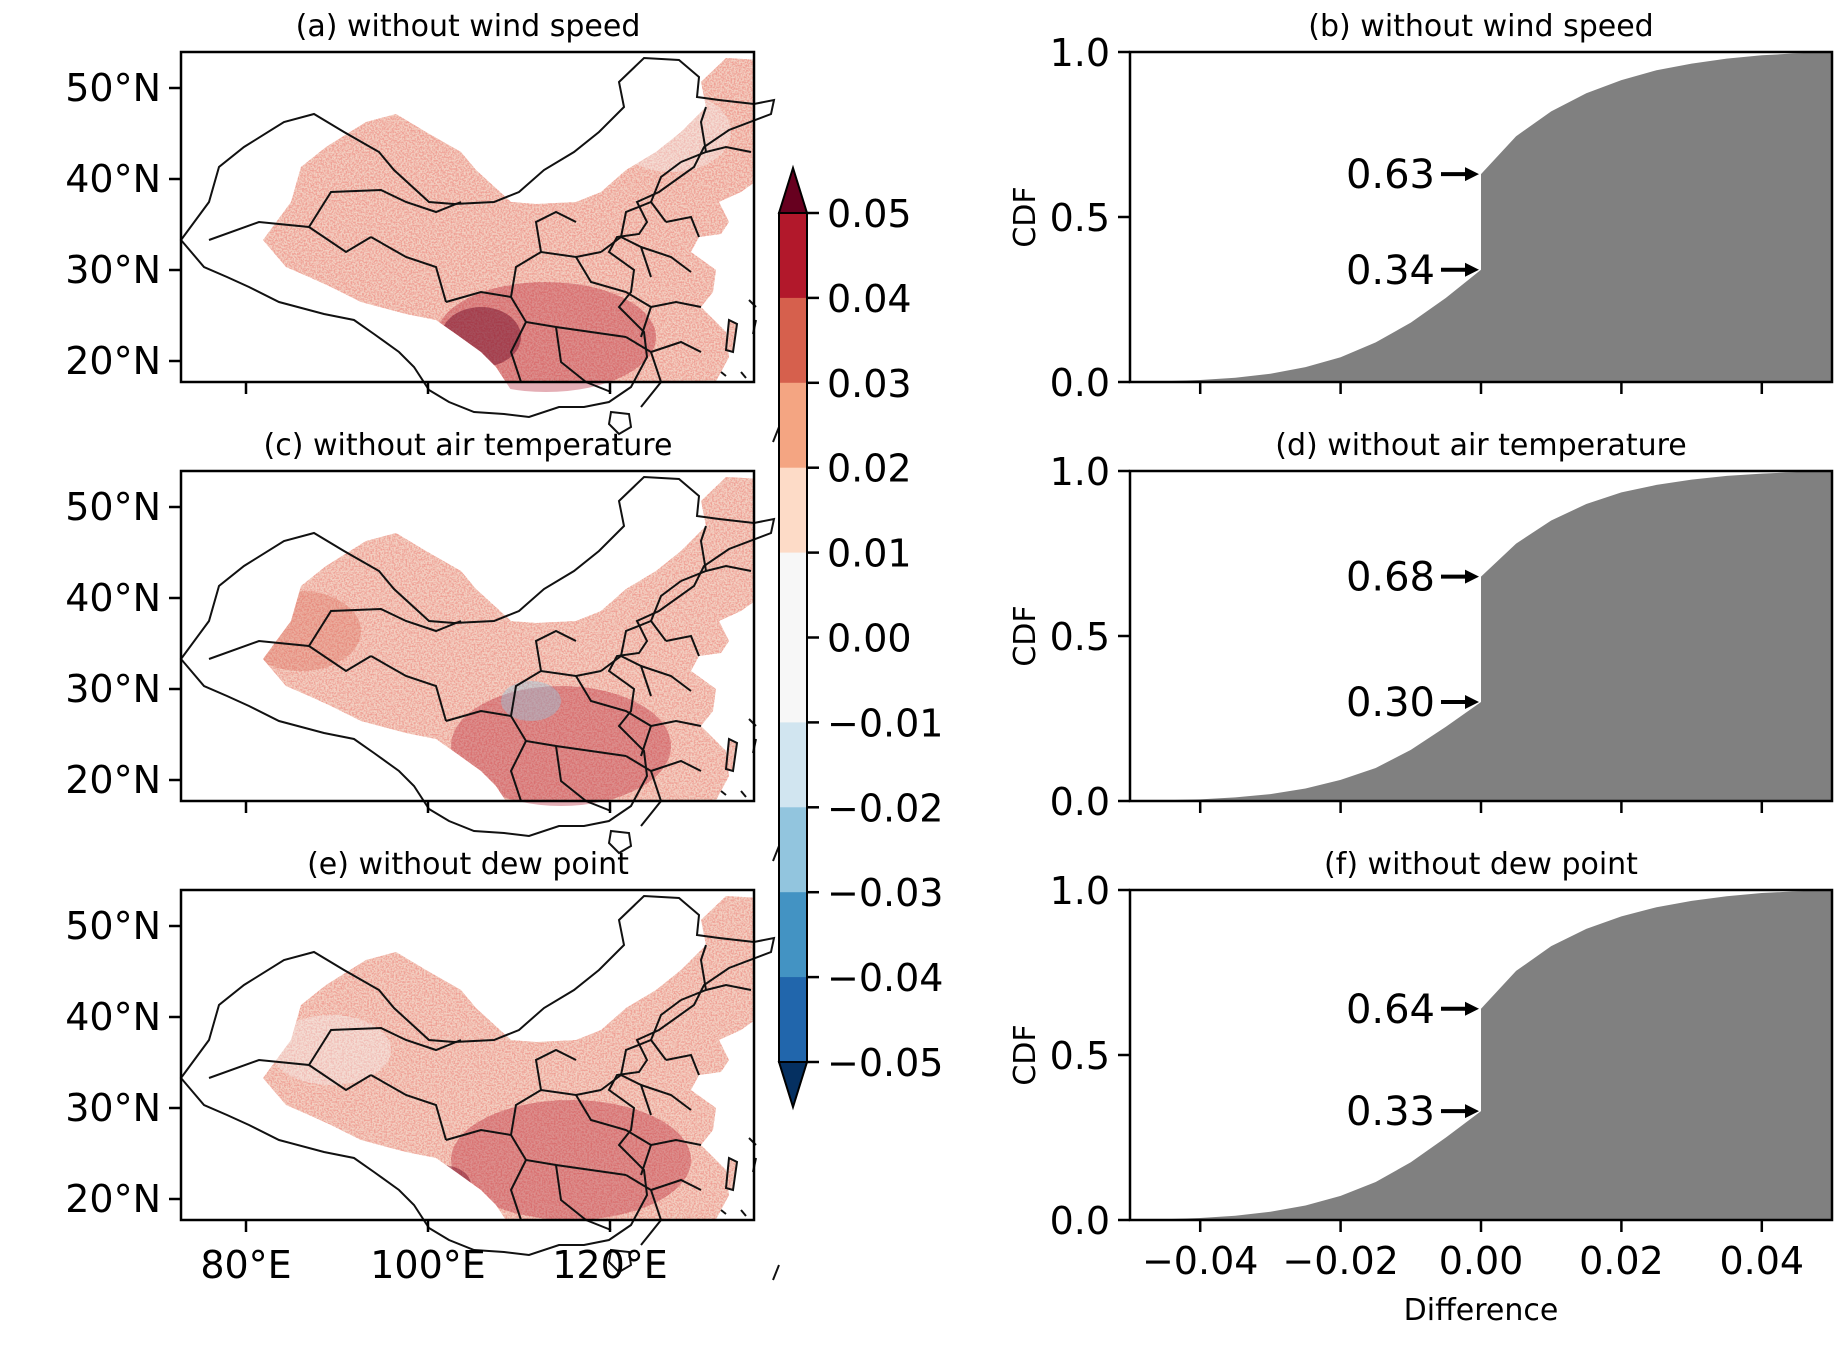 The image size is (1839, 1350). Describe the element at coordinates (885, 723) in the screenshot. I see `colorbar-tick-label: −0.01` at that location.